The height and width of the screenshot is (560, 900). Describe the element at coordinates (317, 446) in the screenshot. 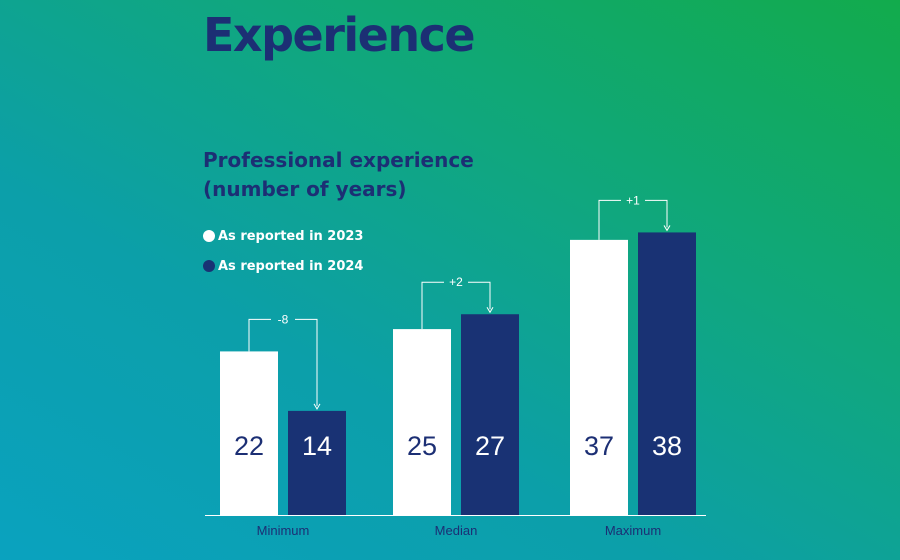

I see `data-label-minimum-2024: 14` at that location.